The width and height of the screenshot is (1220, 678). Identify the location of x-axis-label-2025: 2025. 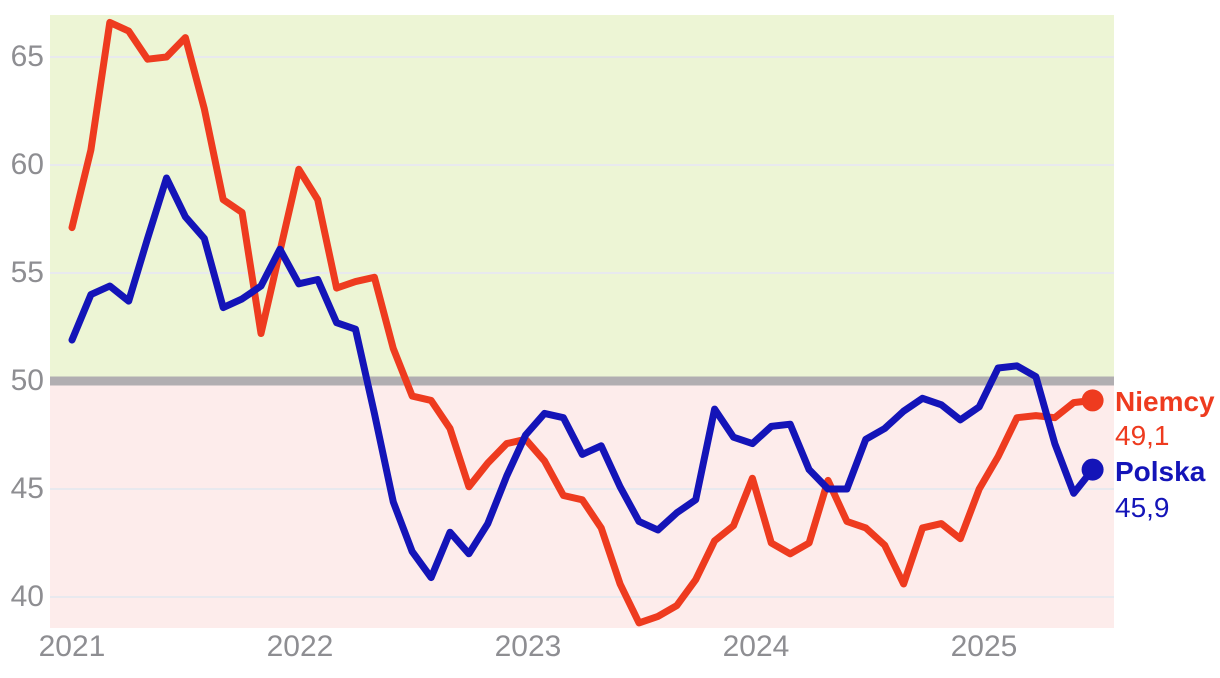
(984, 646).